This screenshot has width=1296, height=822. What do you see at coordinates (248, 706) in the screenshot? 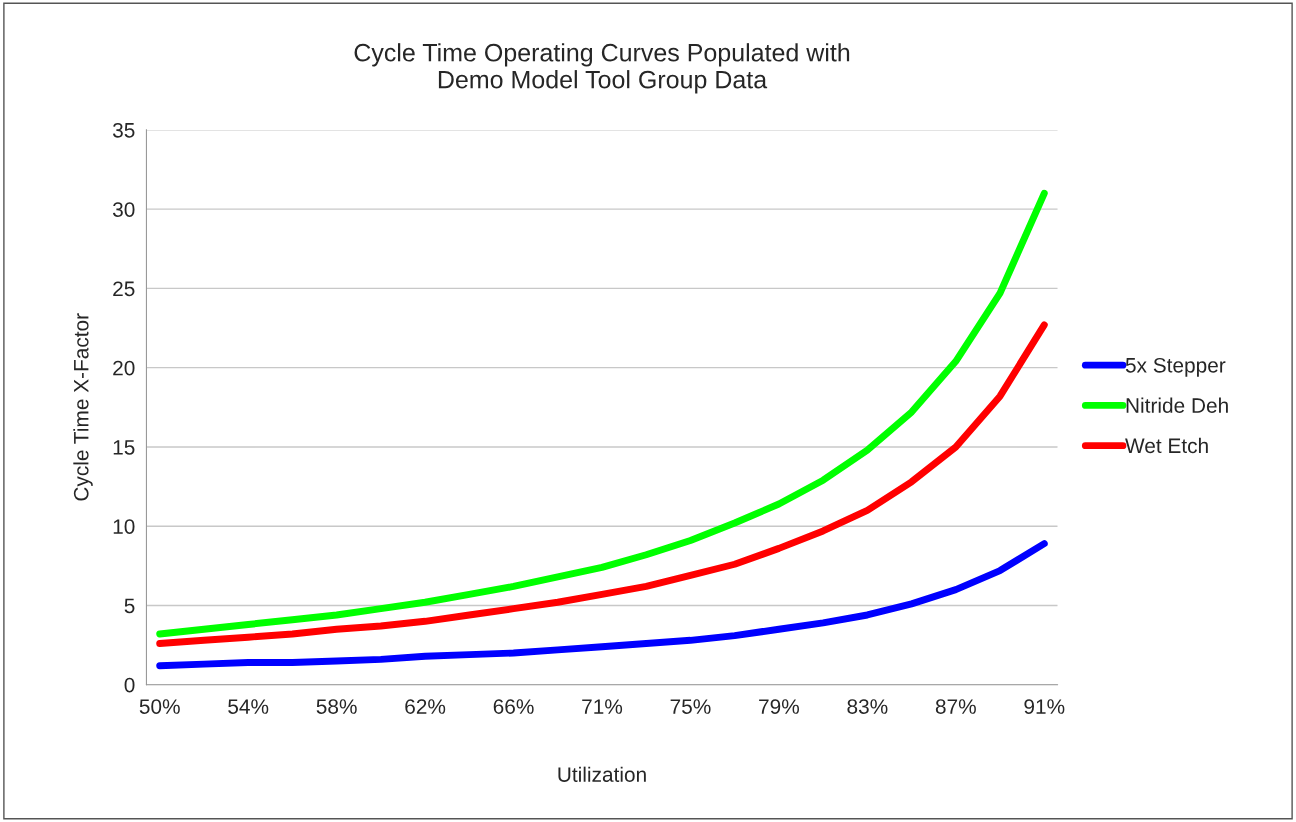
I see `x-tick-label: 54%` at bounding box center [248, 706].